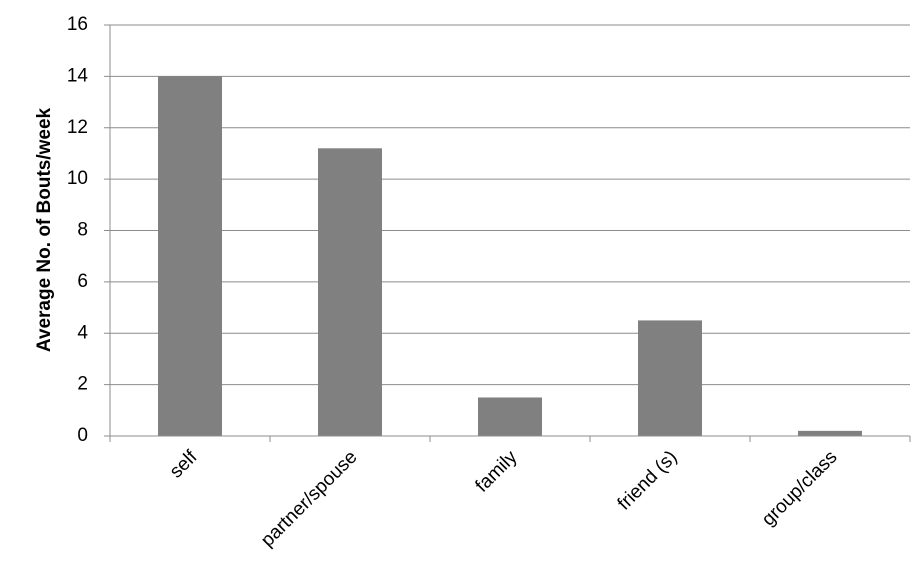 This screenshot has width=923, height=586. Describe the element at coordinates (82, 332) in the screenshot. I see `y-tick-label: 4` at that location.